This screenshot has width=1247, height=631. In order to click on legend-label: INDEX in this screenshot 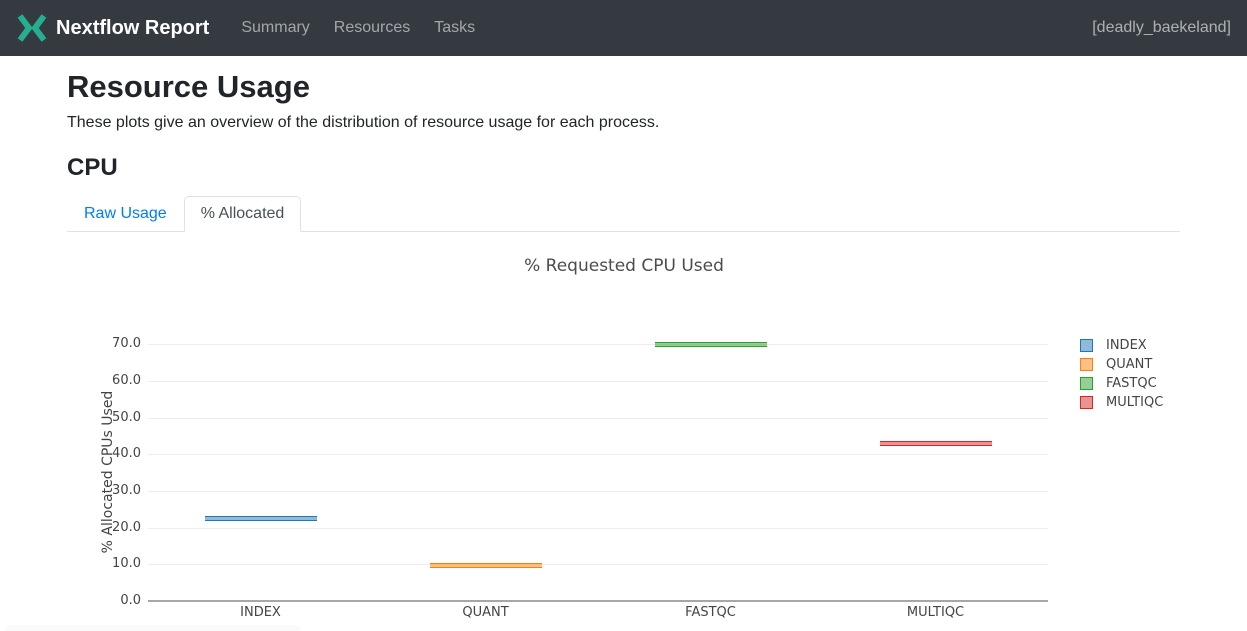, I will do `click(1126, 346)`.